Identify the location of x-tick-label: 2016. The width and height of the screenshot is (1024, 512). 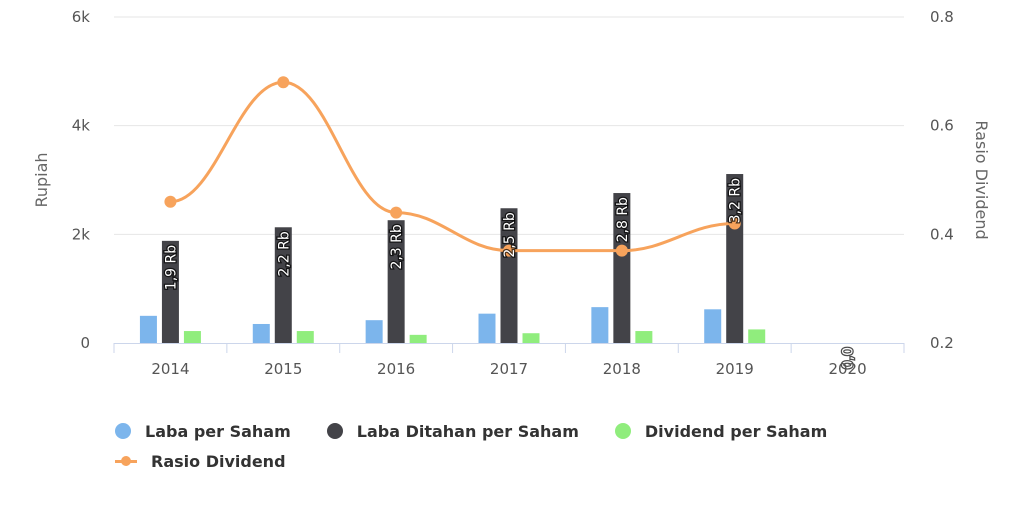
(396, 369).